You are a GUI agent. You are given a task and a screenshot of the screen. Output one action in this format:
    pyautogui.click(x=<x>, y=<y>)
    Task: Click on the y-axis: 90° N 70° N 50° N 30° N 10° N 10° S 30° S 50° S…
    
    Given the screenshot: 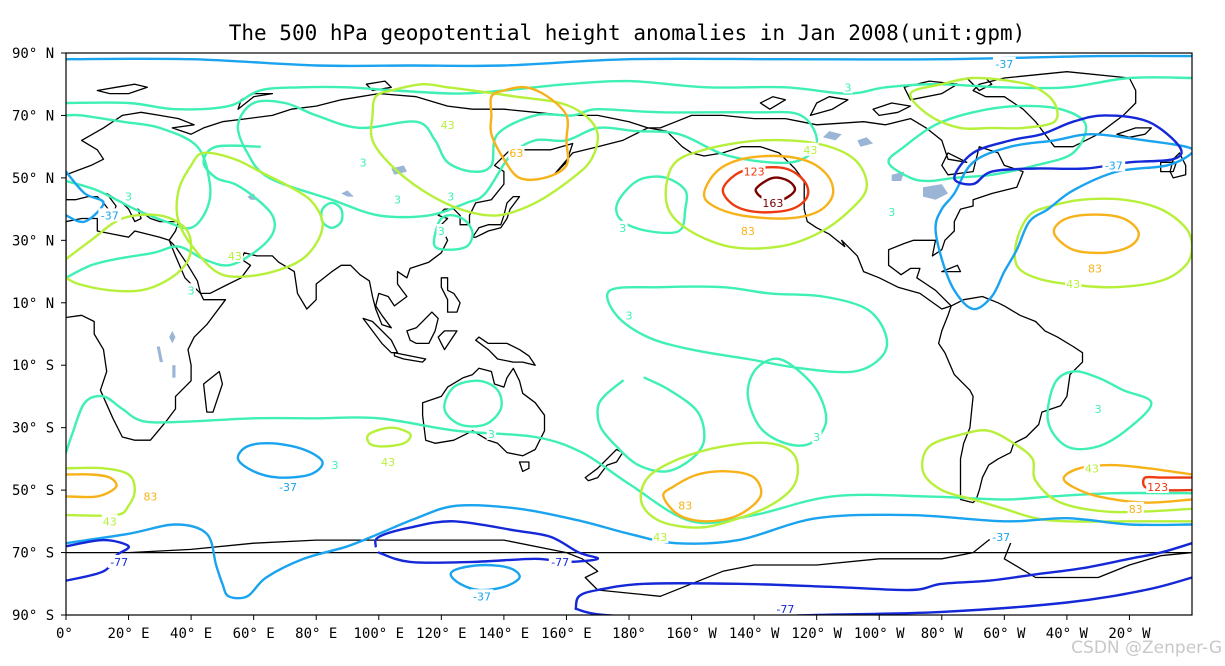 What is the action you would take?
    pyautogui.click(x=39, y=335)
    